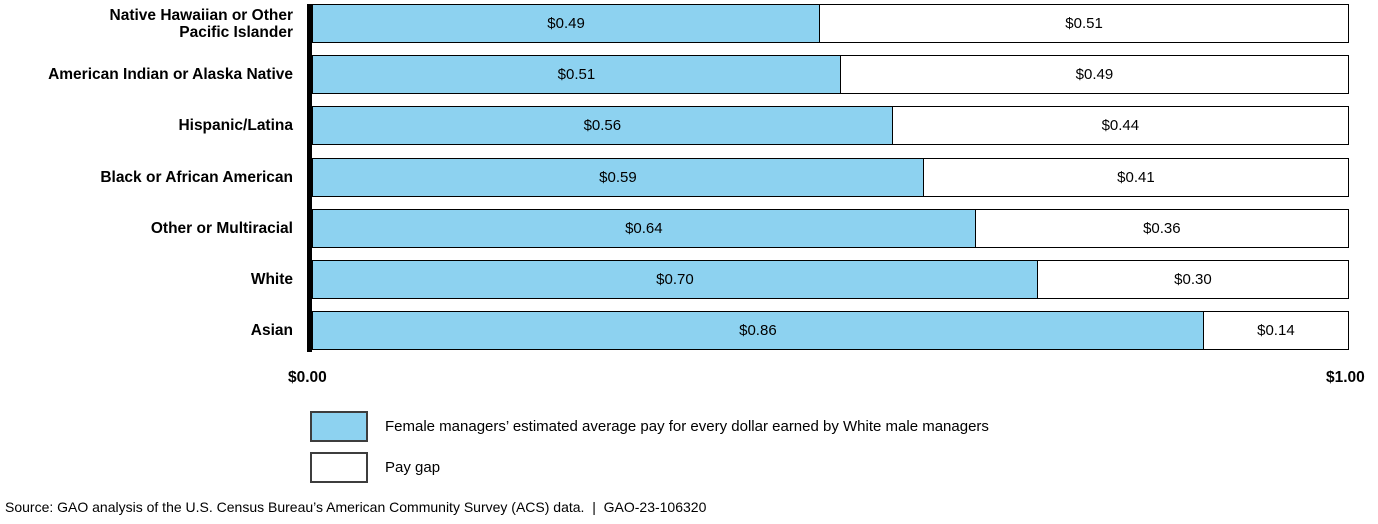 The width and height of the screenshot is (1378, 524). I want to click on pay-segment: $0.70, so click(675, 279).